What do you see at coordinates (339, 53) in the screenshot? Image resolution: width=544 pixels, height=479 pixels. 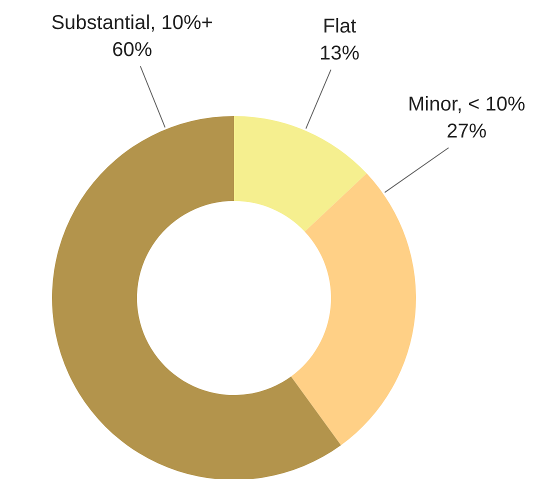 I see `data-label: 13%` at bounding box center [339, 53].